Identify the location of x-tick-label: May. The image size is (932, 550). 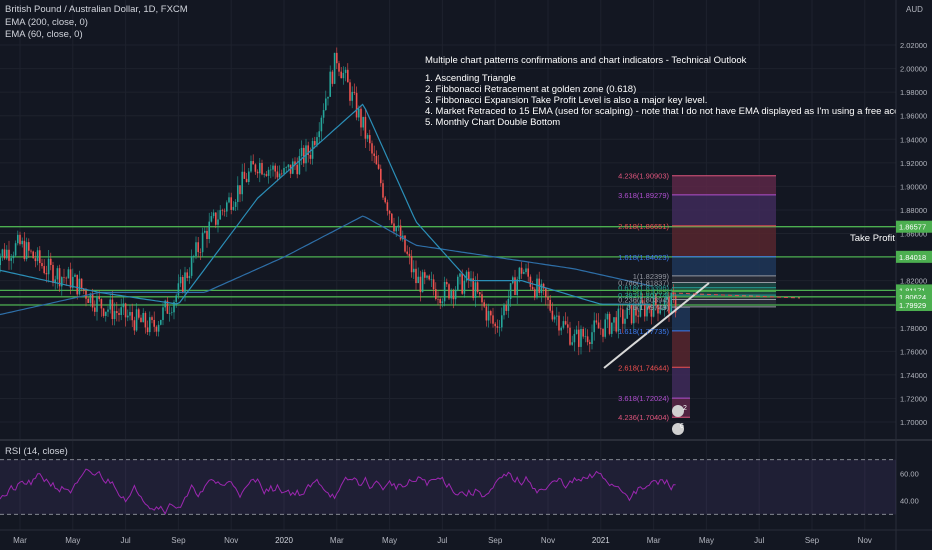
(72, 540).